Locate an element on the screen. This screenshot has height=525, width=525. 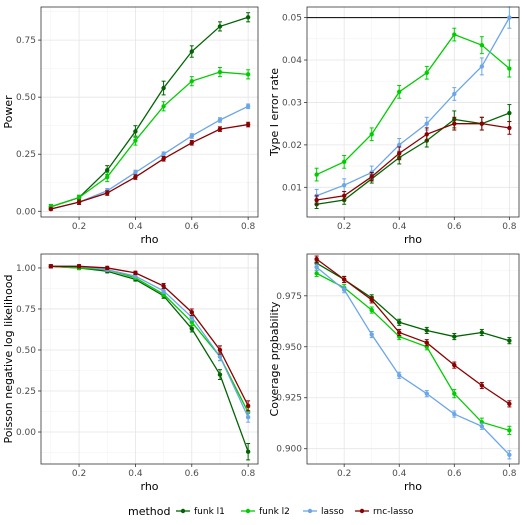
y-tick-label: 0.925 is located at coordinates (289, 399).